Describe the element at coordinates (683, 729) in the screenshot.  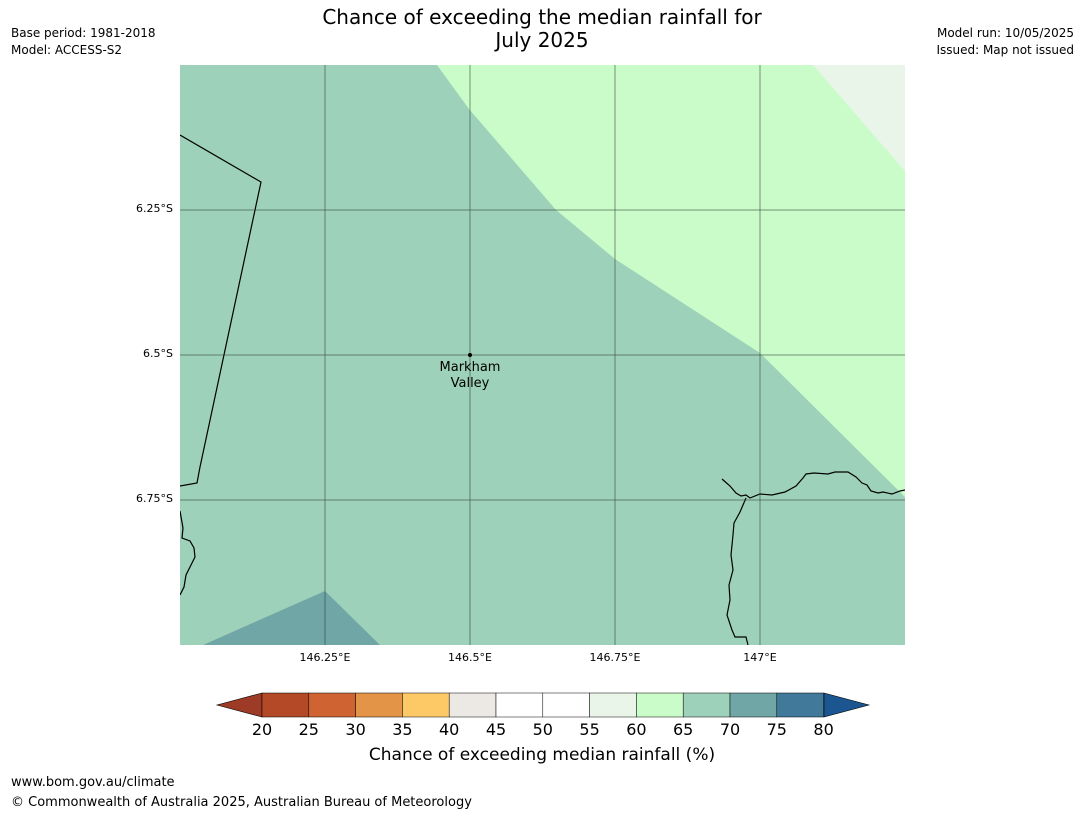
I see `colorbar-tick-label: 65` at that location.